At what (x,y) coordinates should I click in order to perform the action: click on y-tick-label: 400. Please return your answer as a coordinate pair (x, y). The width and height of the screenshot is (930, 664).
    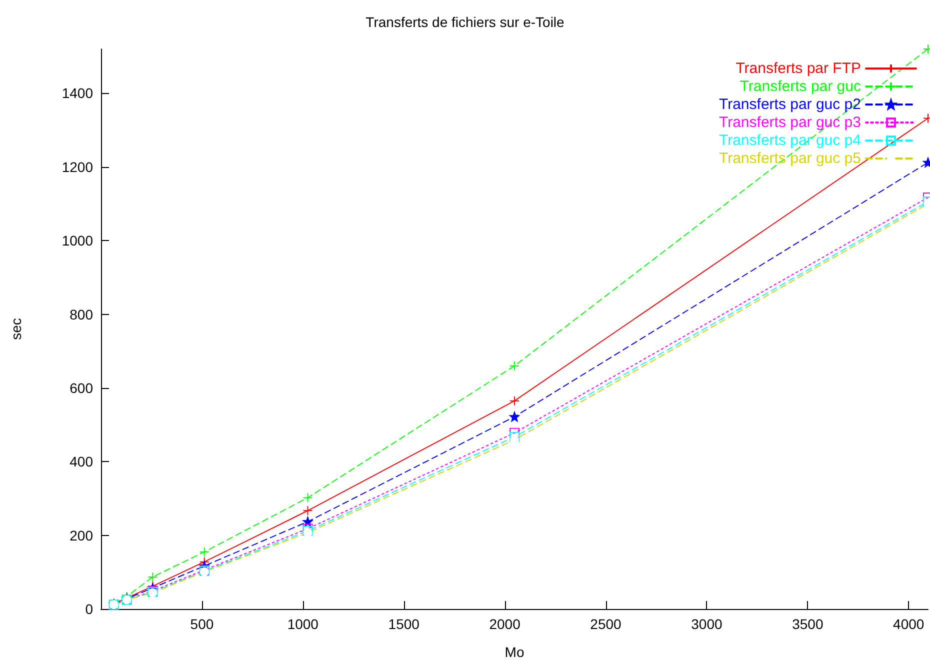
    Looking at the image, I should click on (82, 462).